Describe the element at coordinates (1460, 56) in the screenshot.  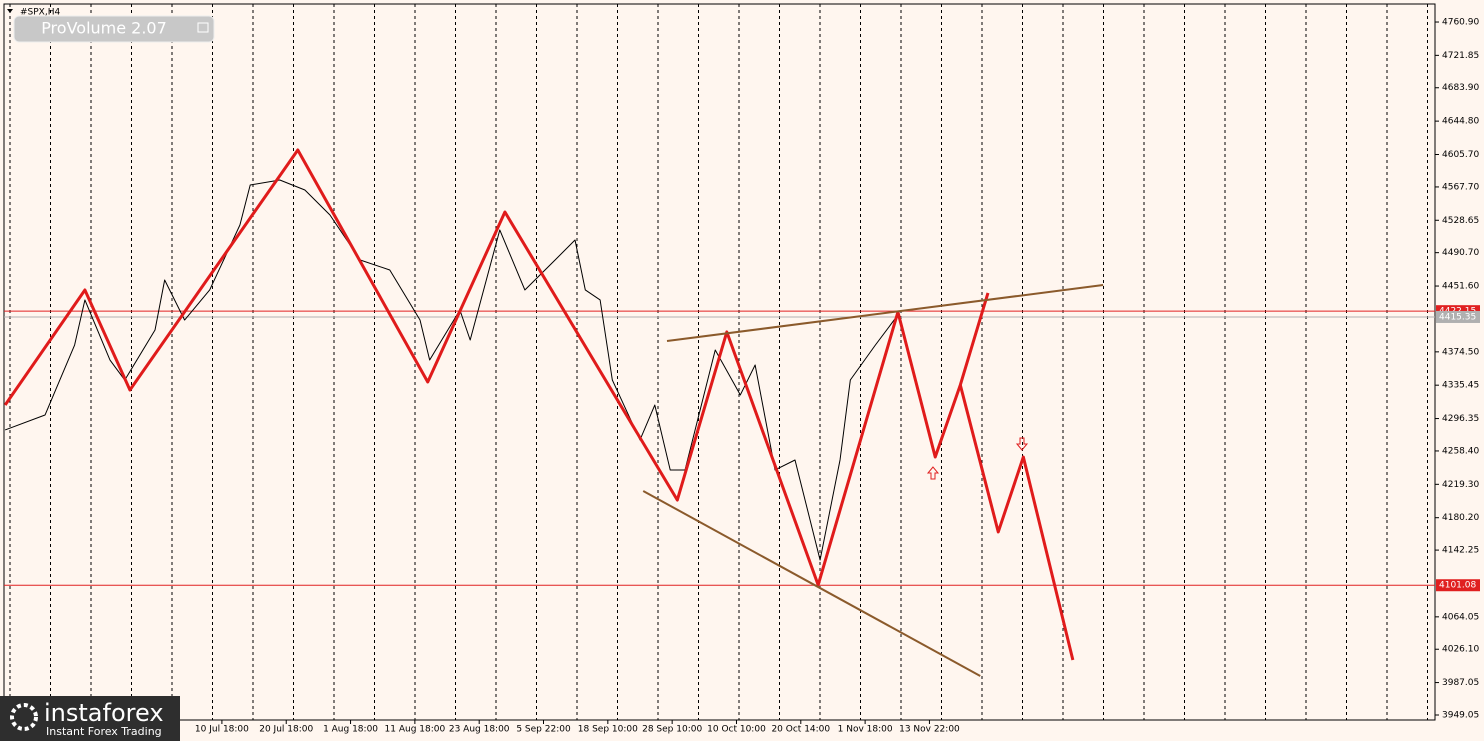
I see `y-tick-label: 4721.85` at that location.